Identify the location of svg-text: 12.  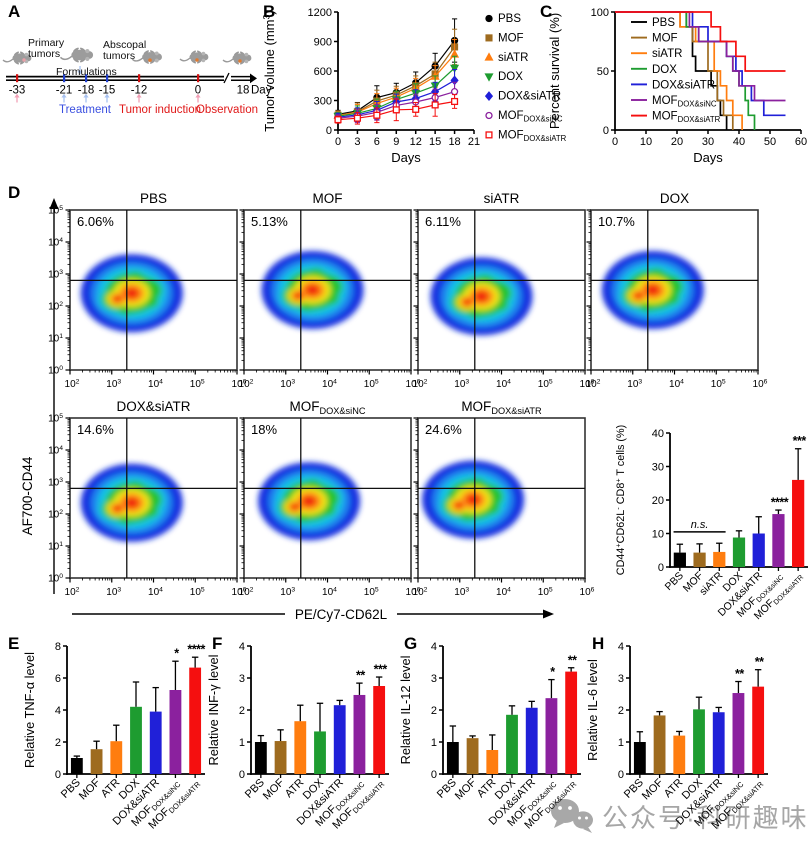
(416, 142).